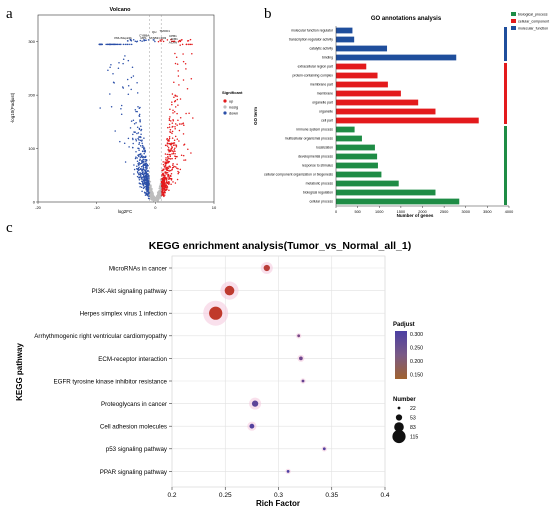  I want to click on kegg-x-tick-label: 0.4, so click(384, 495).